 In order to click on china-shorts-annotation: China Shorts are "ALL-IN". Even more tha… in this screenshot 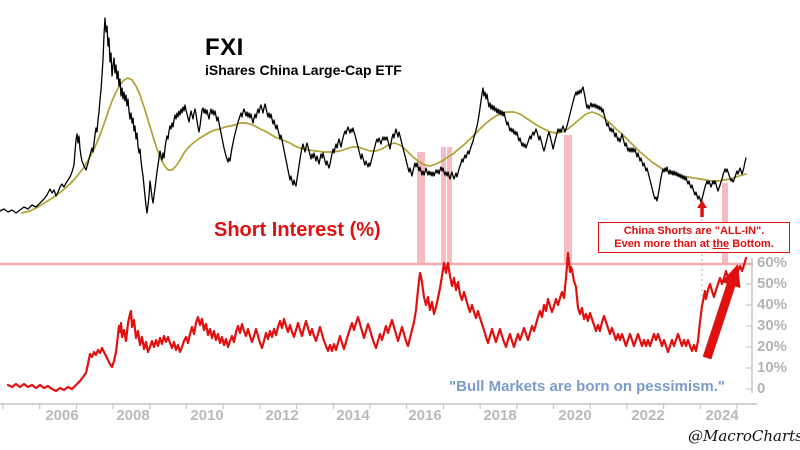, I will do `click(694, 237)`.